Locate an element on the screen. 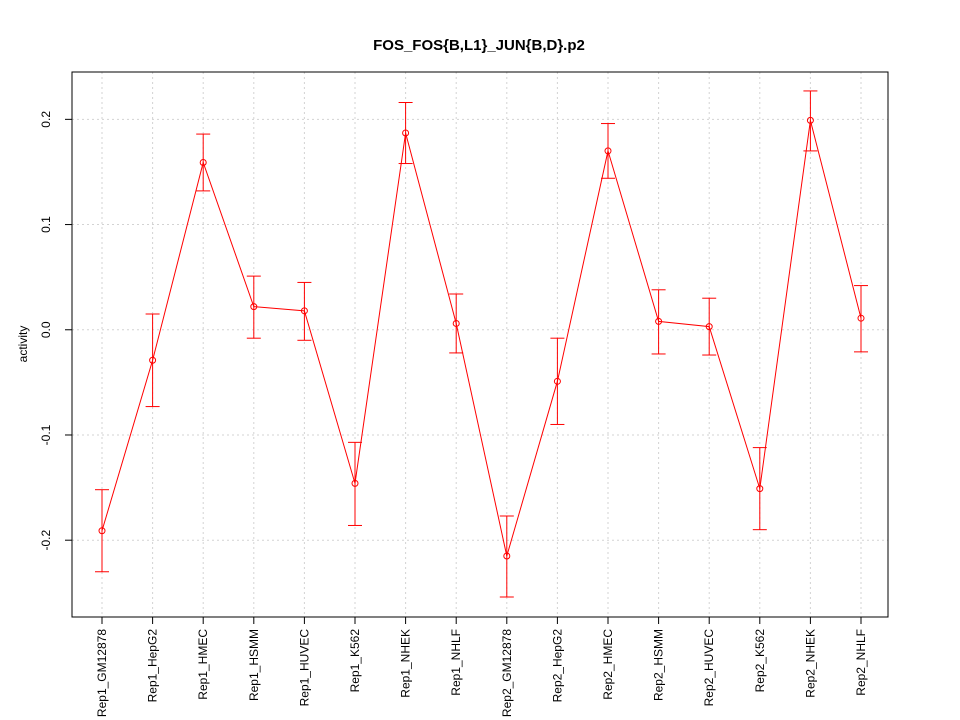 The image size is (960, 720). x-tick-label: Rep2_HSMM is located at coordinates (659, 665).